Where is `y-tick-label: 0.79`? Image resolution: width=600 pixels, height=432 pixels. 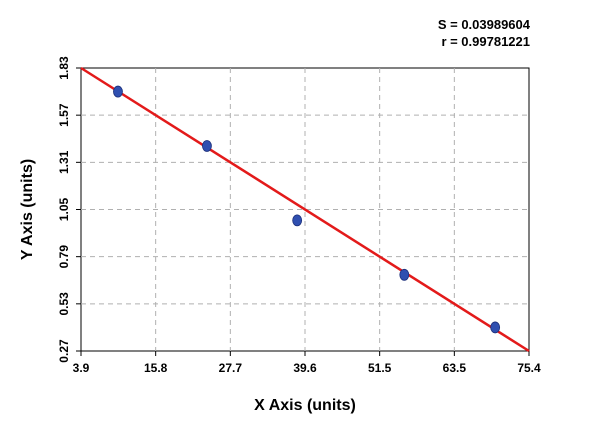
y-tick-label: 0.79 is located at coordinates (64, 257).